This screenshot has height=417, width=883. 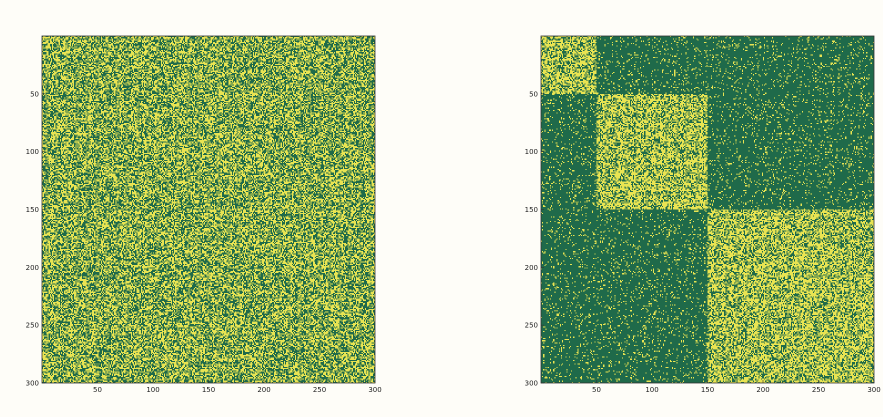 What do you see at coordinates (534, 239) in the screenshot?
I see `y-ticks-right: 50 100 150 200 250 300` at bounding box center [534, 239].